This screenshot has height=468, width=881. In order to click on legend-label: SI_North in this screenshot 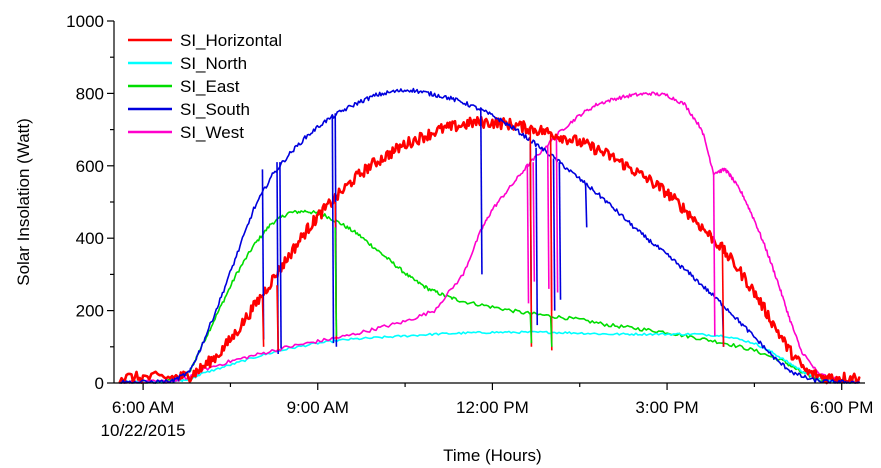, I will do `click(213, 63)`.